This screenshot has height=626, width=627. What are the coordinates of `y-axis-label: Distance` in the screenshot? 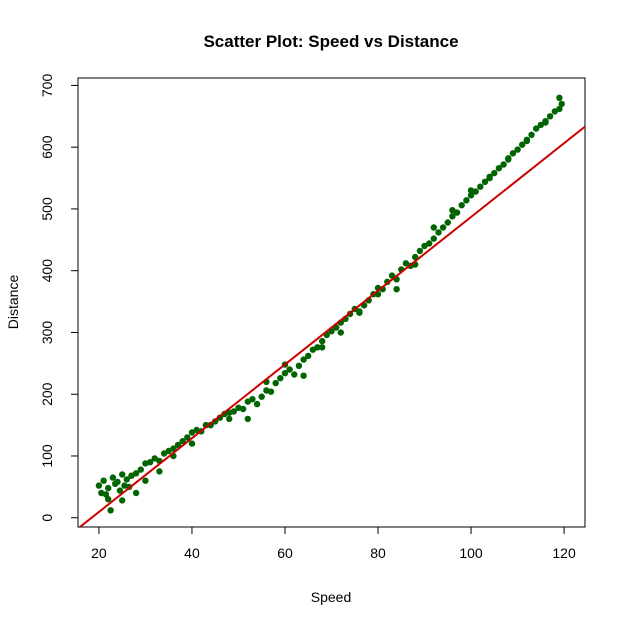 It's located at (13, 302).